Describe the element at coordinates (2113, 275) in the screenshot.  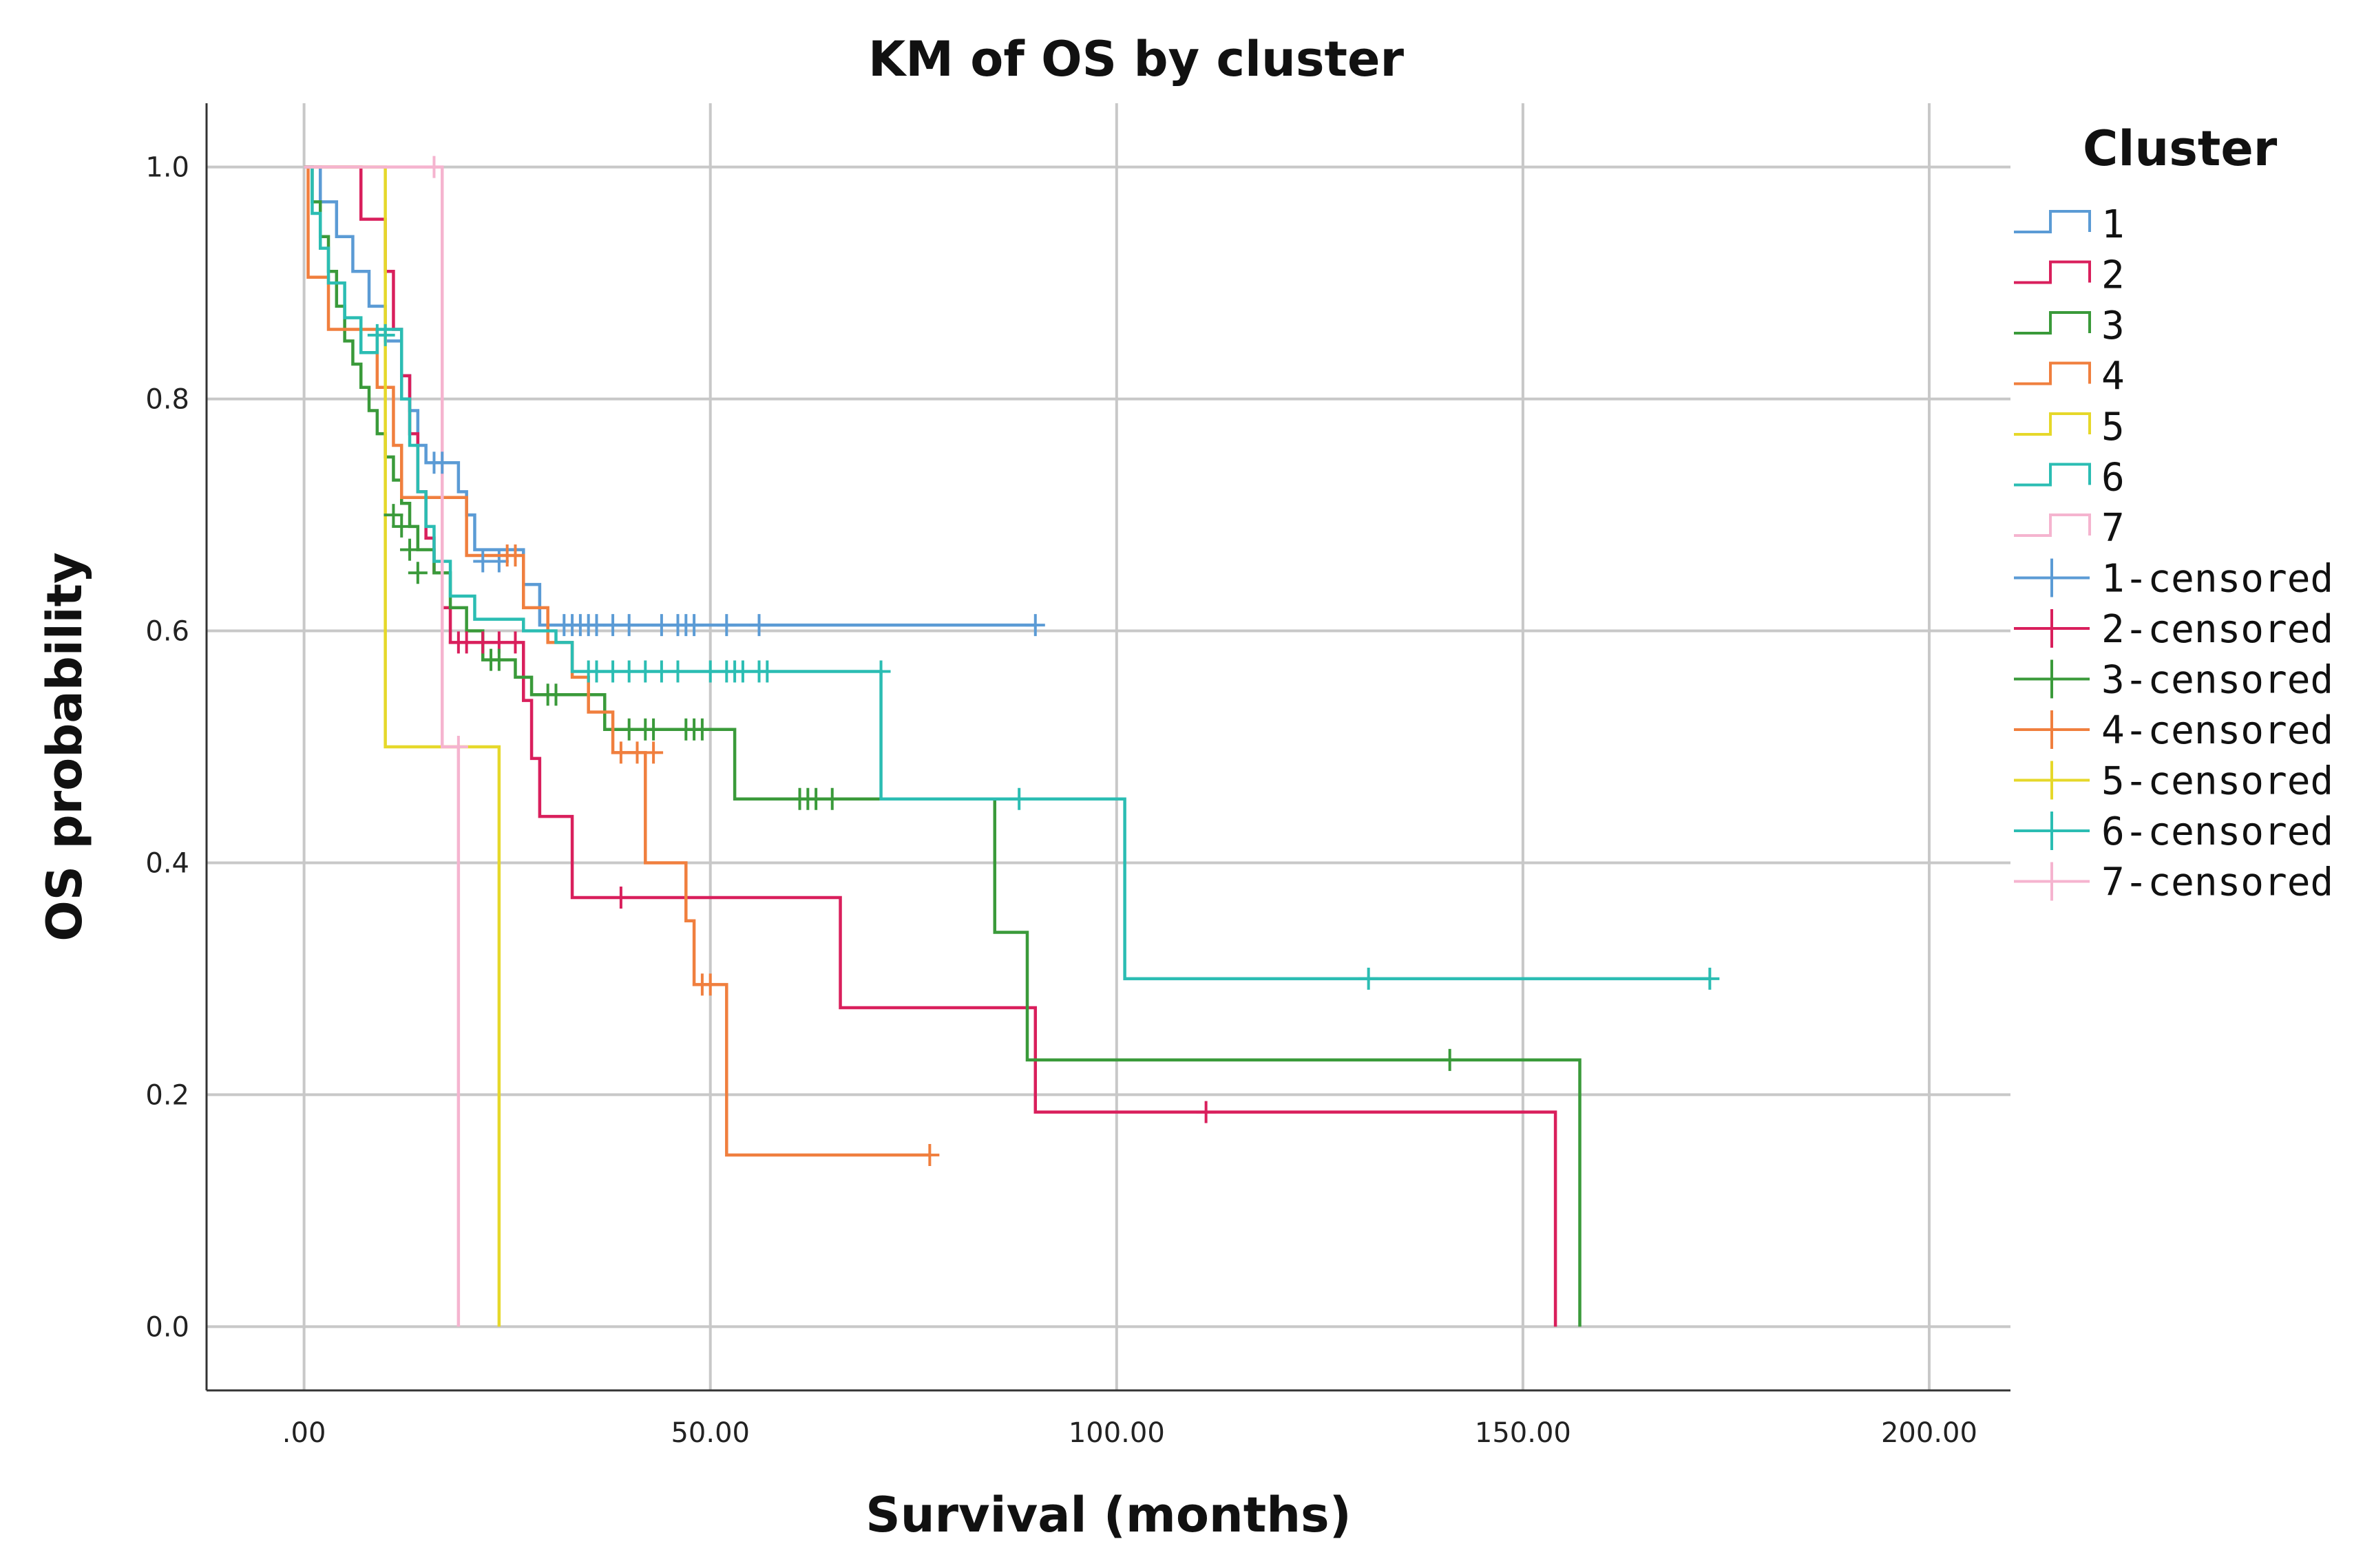
I see `legend-label-2: 2` at that location.